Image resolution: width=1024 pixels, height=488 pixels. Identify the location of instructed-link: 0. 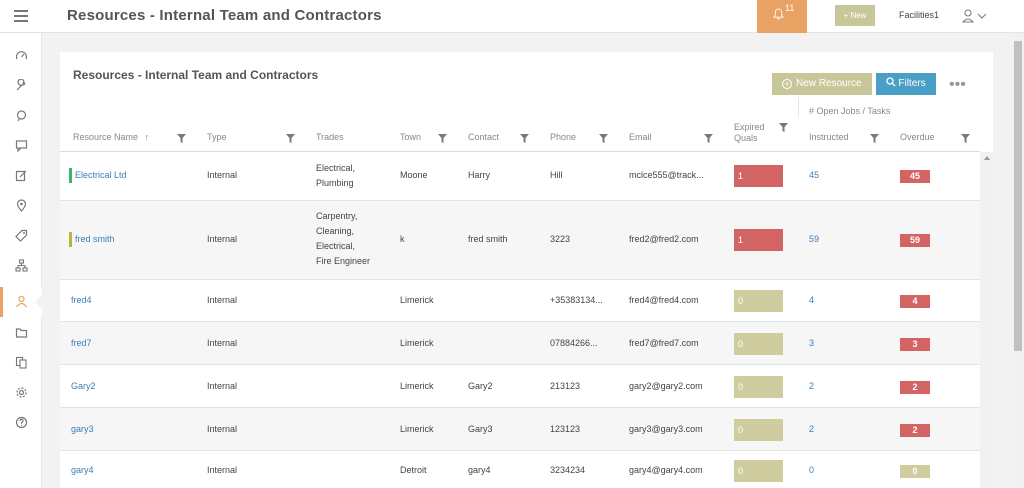
(812, 470).